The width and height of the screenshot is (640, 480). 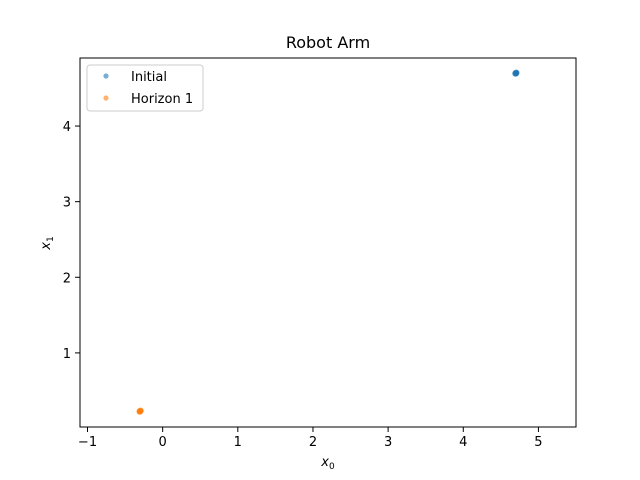 What do you see at coordinates (149, 77) in the screenshot?
I see `legend-label-initial: Initial` at bounding box center [149, 77].